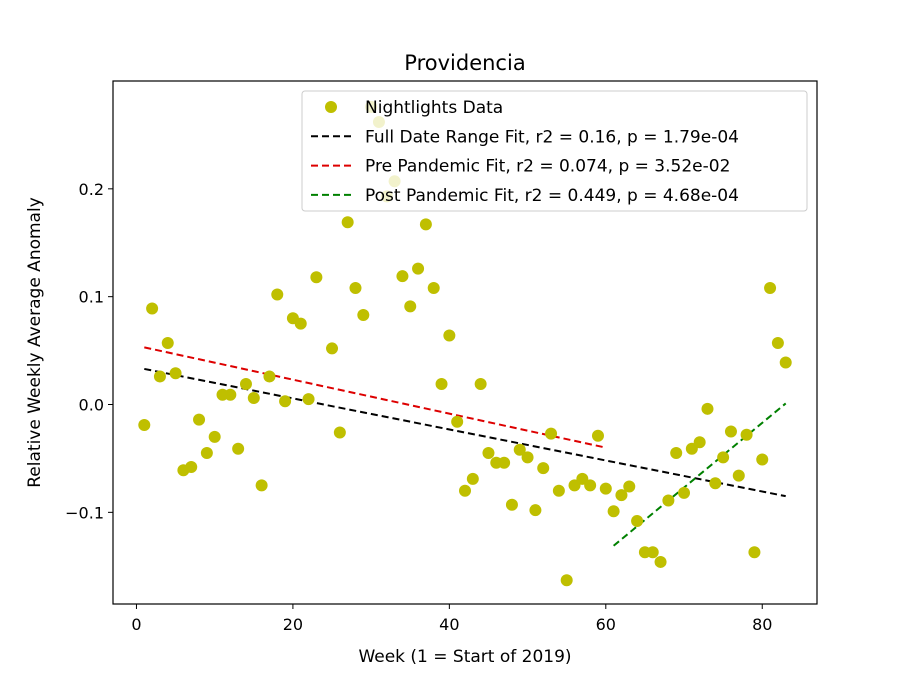 The width and height of the screenshot is (907, 680). What do you see at coordinates (762, 624) in the screenshot?
I see `x-tick-label: 80` at bounding box center [762, 624].